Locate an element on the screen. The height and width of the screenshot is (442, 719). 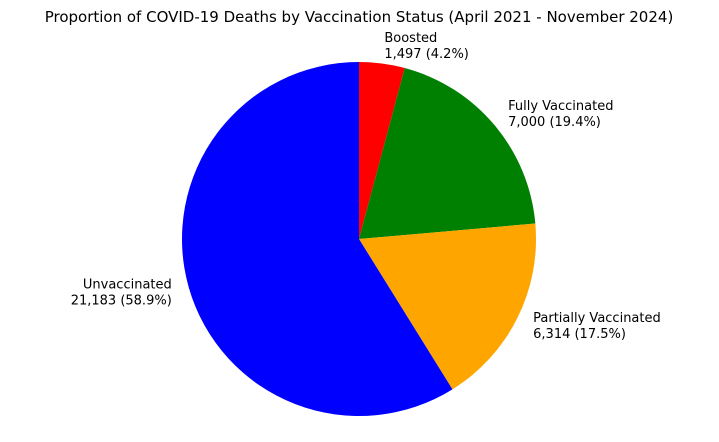
slice-label-boosted: Boosted is located at coordinates (410, 38).